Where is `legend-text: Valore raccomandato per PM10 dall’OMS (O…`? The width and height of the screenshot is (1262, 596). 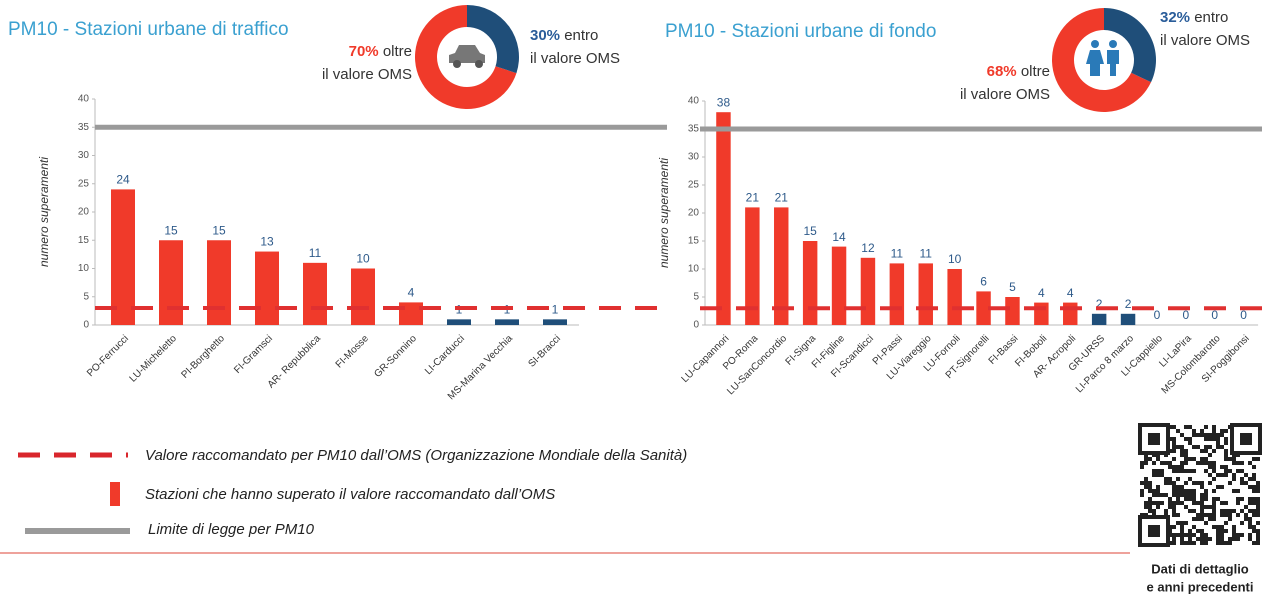 legend-text: Valore raccomandato per PM10 dall’OMS (O… is located at coordinates (416, 455).